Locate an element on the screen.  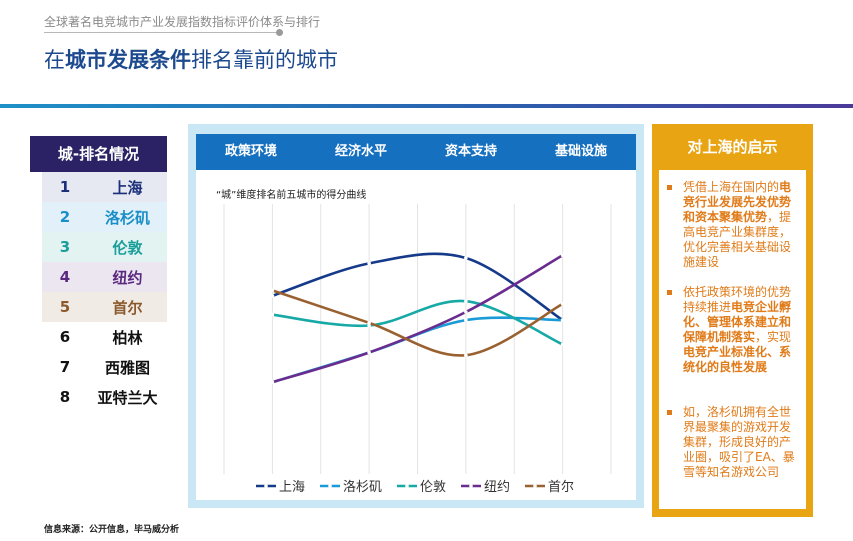
subtitle-dot is located at coordinates (279, 32).